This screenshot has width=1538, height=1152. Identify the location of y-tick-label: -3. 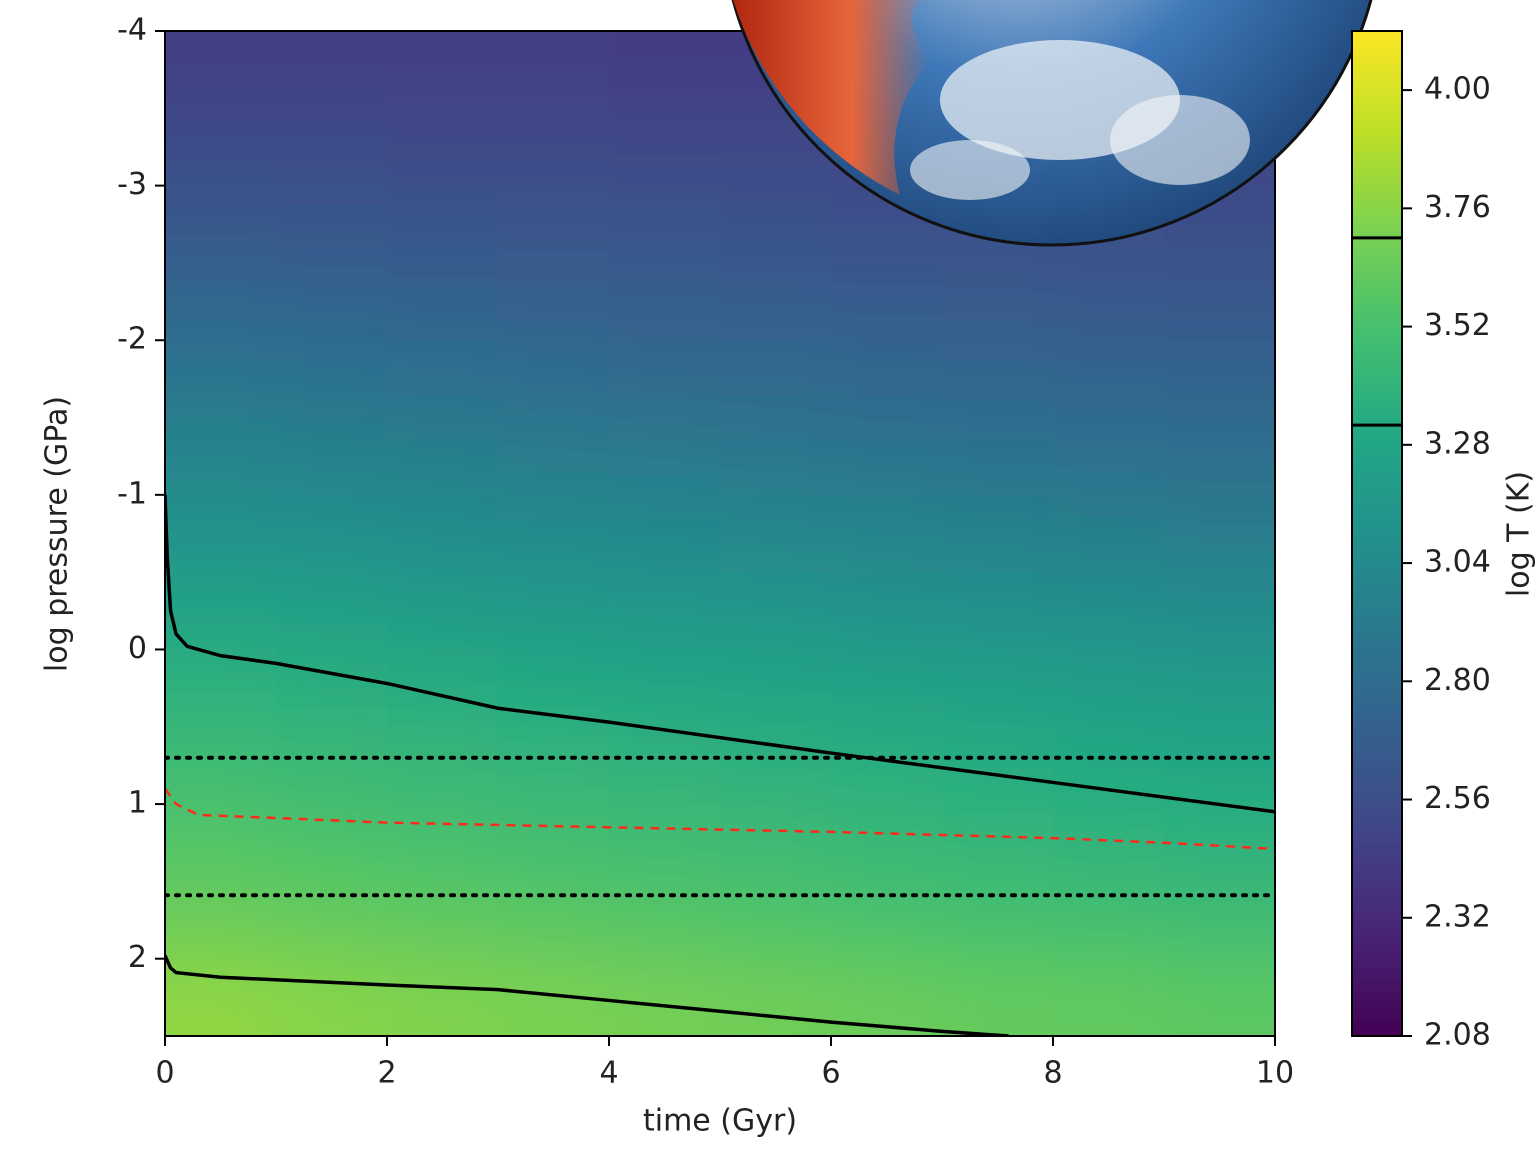
(132, 184).